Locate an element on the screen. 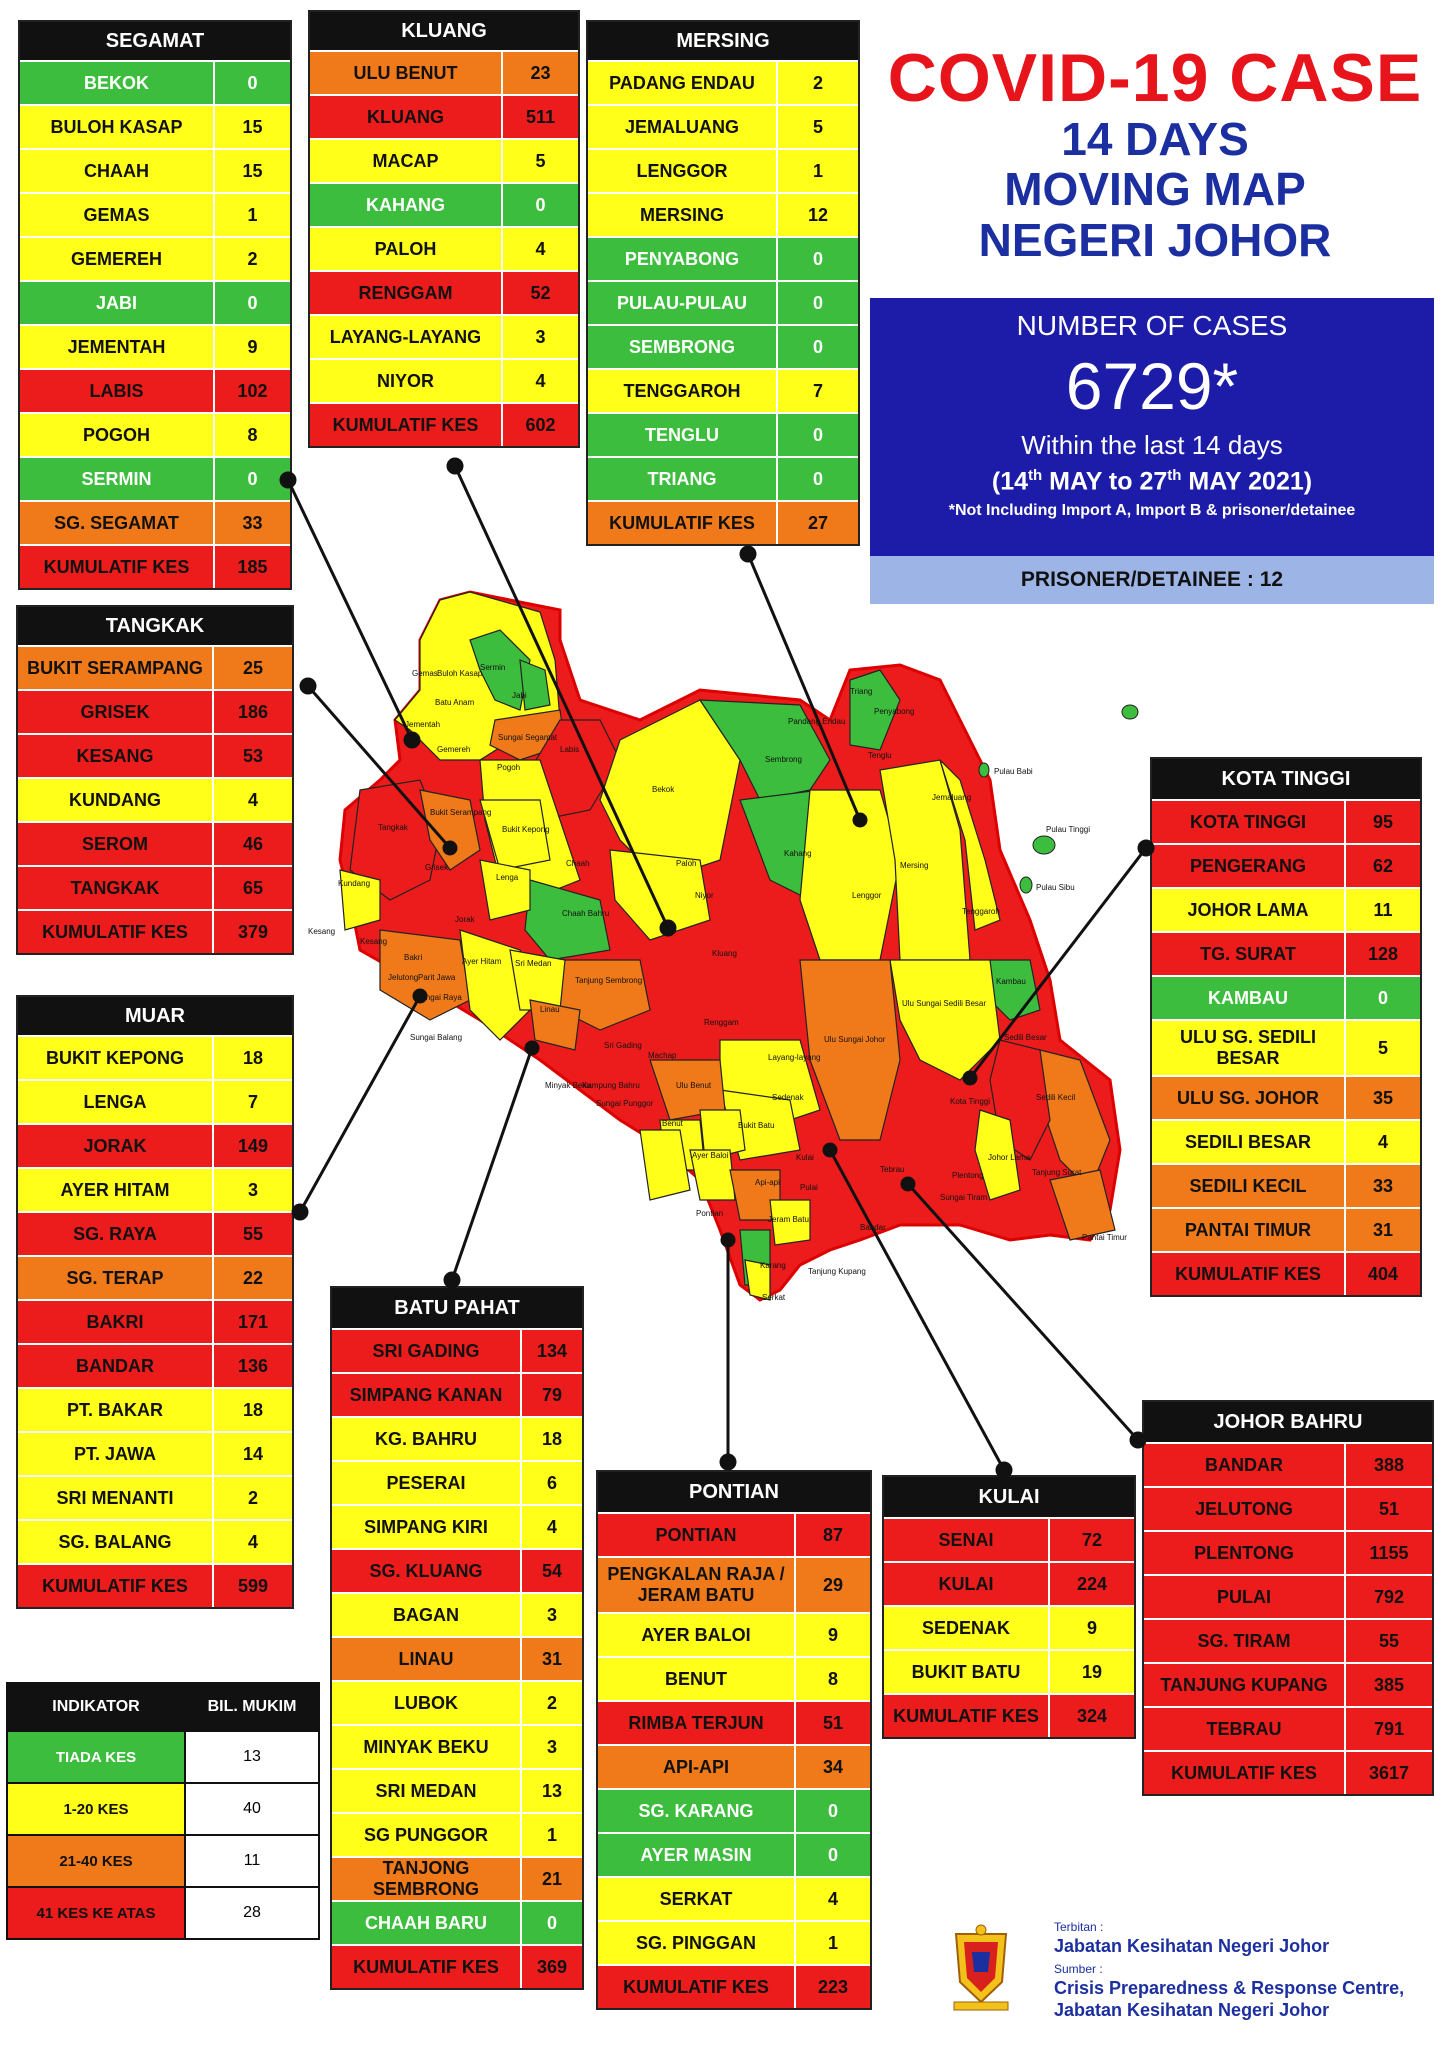 This screenshot has height=2048, width=1448. map-label-sg-segamat: Sungai Segamat is located at coordinates (528, 737).